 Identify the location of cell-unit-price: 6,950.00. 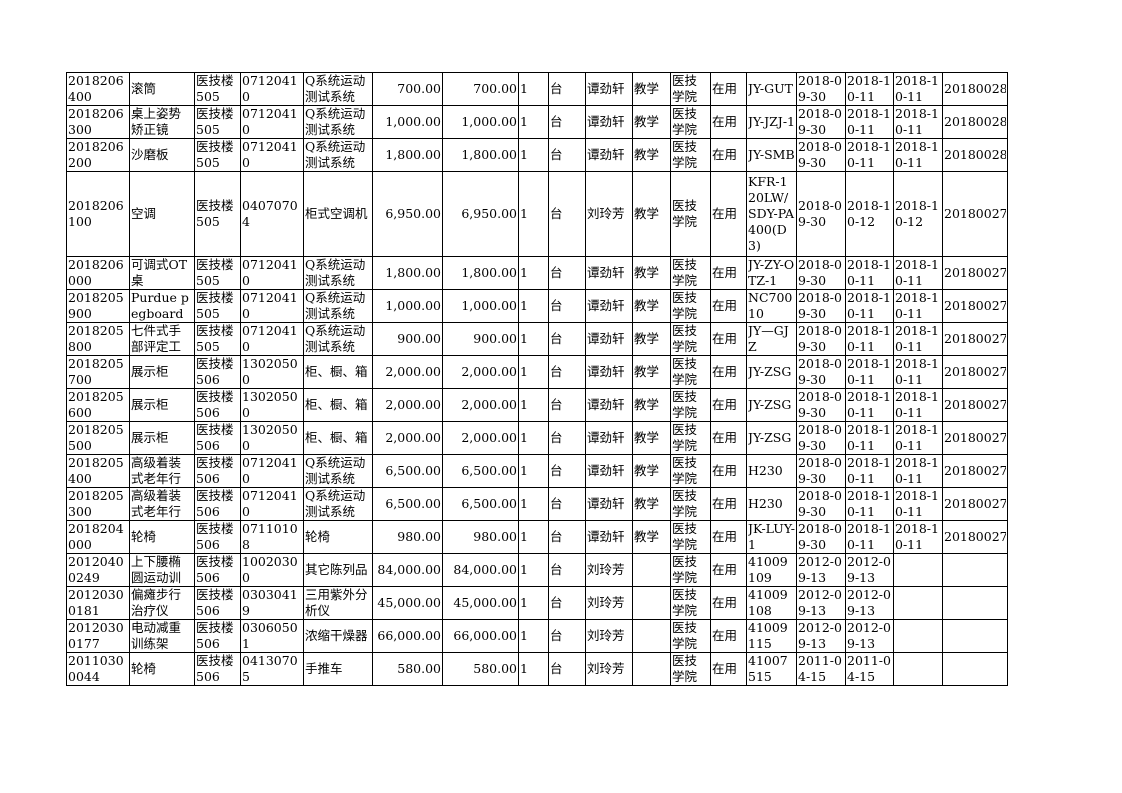
(407, 214).